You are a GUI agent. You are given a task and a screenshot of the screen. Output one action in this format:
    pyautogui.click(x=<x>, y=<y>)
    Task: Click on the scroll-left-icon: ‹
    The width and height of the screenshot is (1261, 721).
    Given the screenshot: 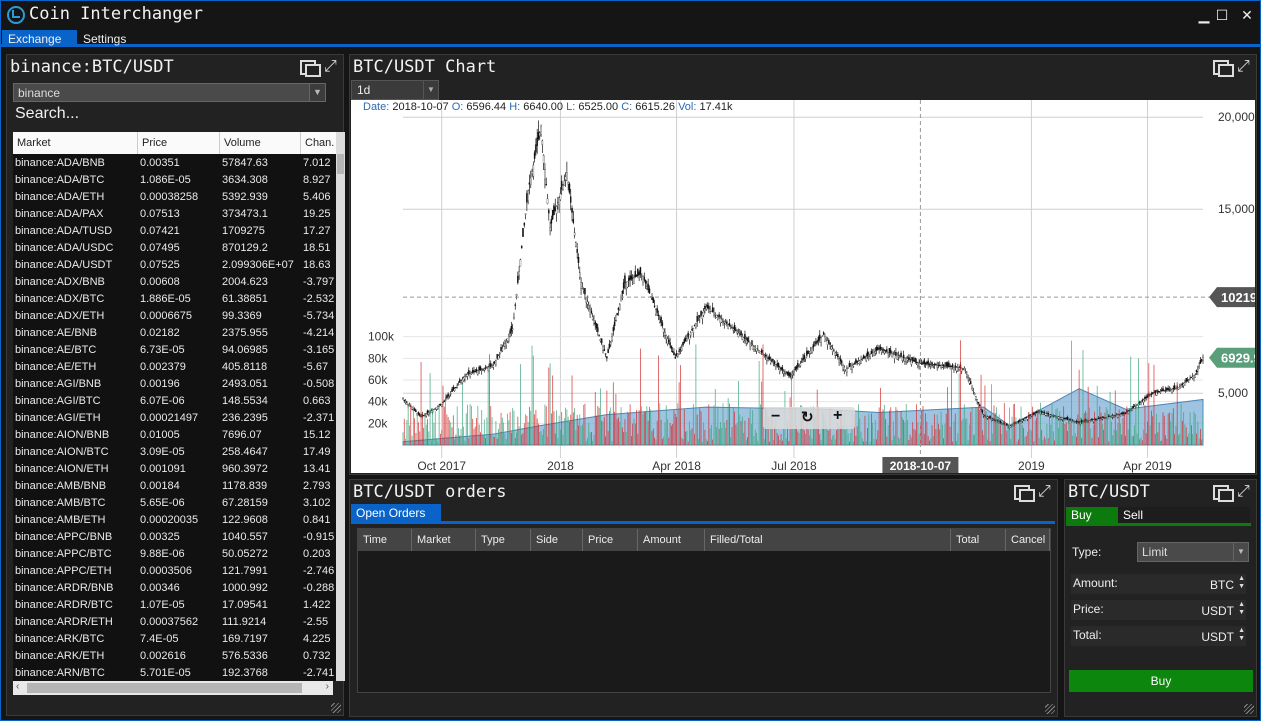 What is the action you would take?
    pyautogui.click(x=18, y=686)
    